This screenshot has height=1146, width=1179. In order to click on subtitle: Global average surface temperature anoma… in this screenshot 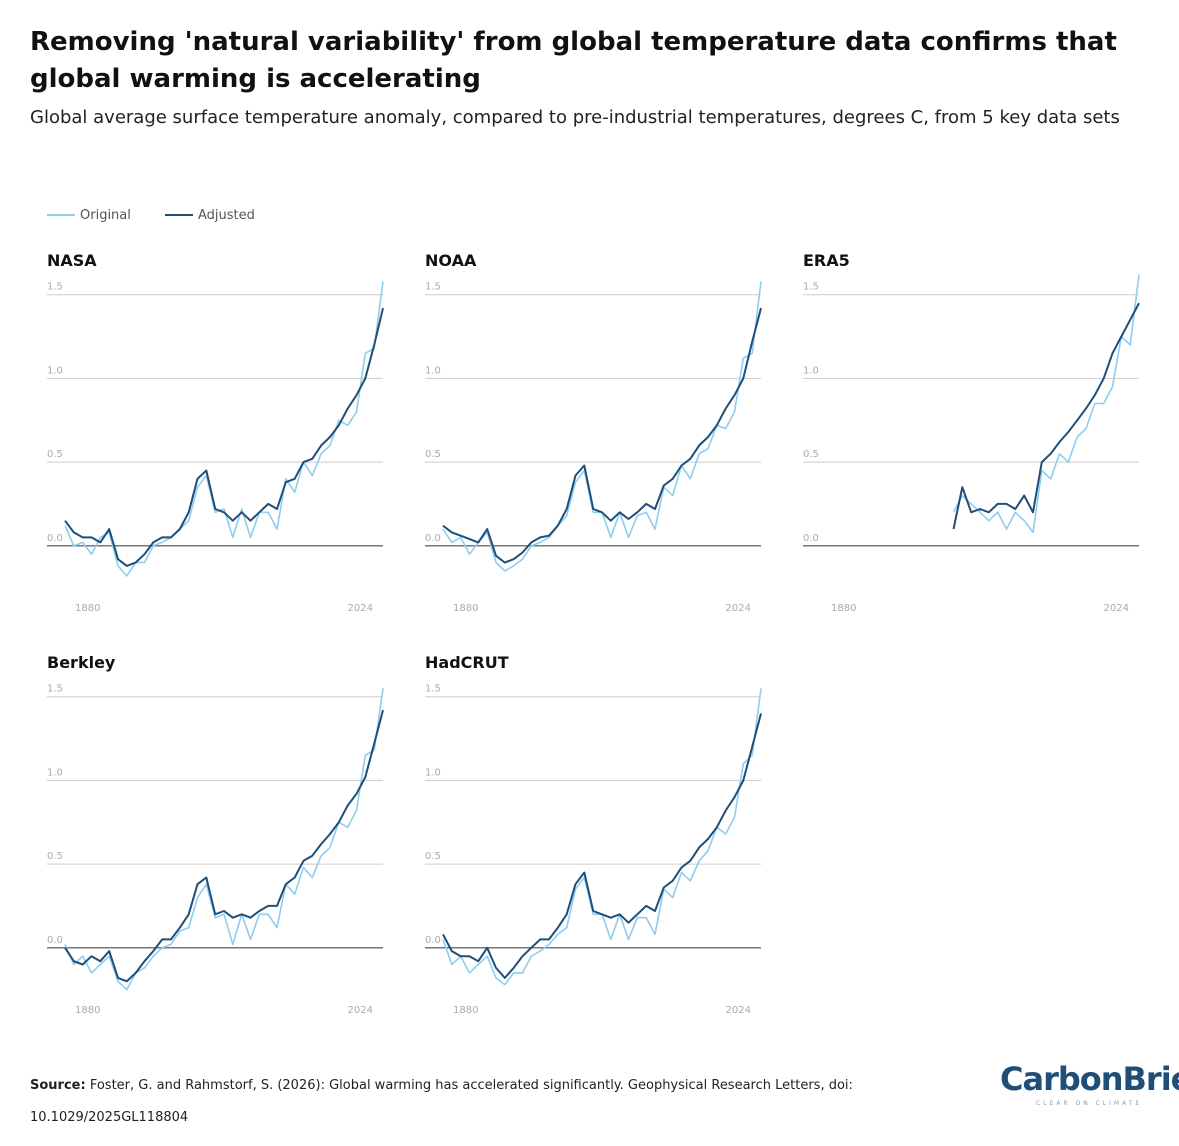, I will do `click(575, 117)`.